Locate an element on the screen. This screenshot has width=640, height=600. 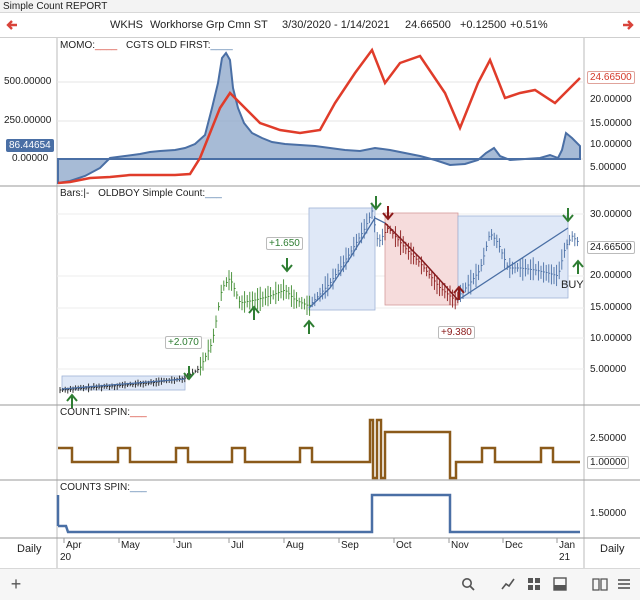
bars-right-tick-30: 30.00000 is located at coordinates (611, 214).